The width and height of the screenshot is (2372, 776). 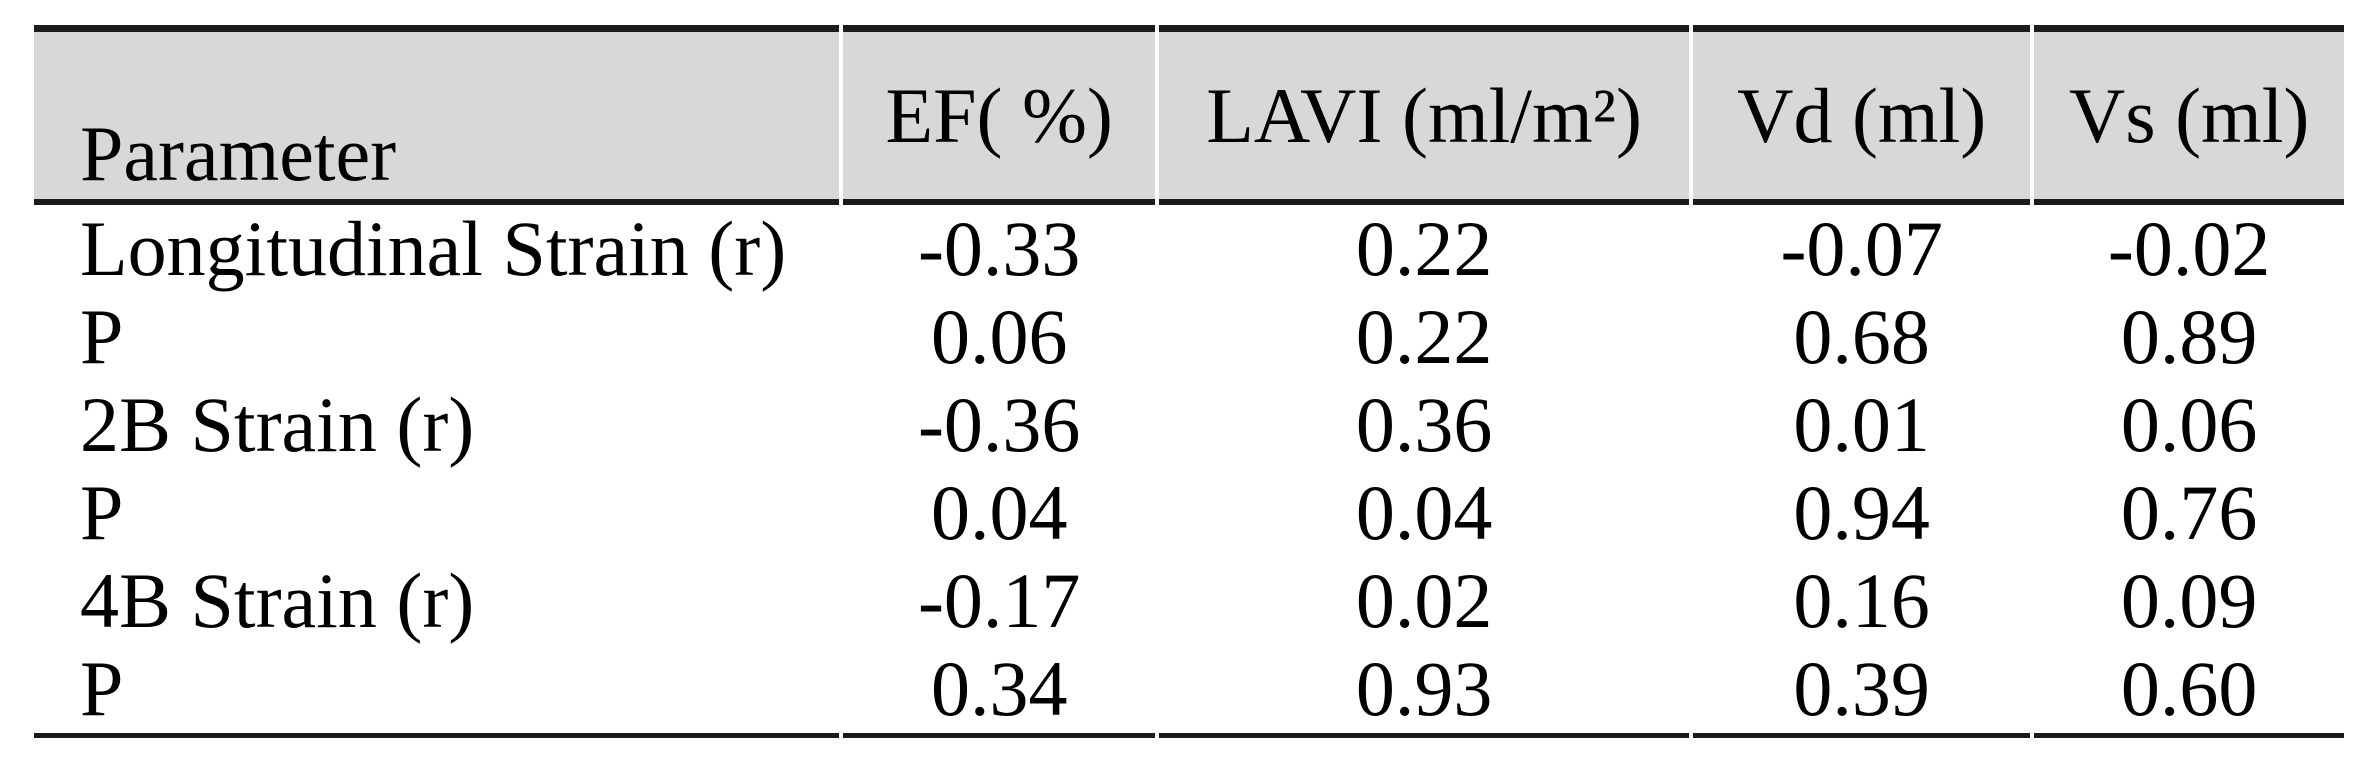 What do you see at coordinates (2189, 115) in the screenshot?
I see `column-header-vs: Vs (ml)` at bounding box center [2189, 115].